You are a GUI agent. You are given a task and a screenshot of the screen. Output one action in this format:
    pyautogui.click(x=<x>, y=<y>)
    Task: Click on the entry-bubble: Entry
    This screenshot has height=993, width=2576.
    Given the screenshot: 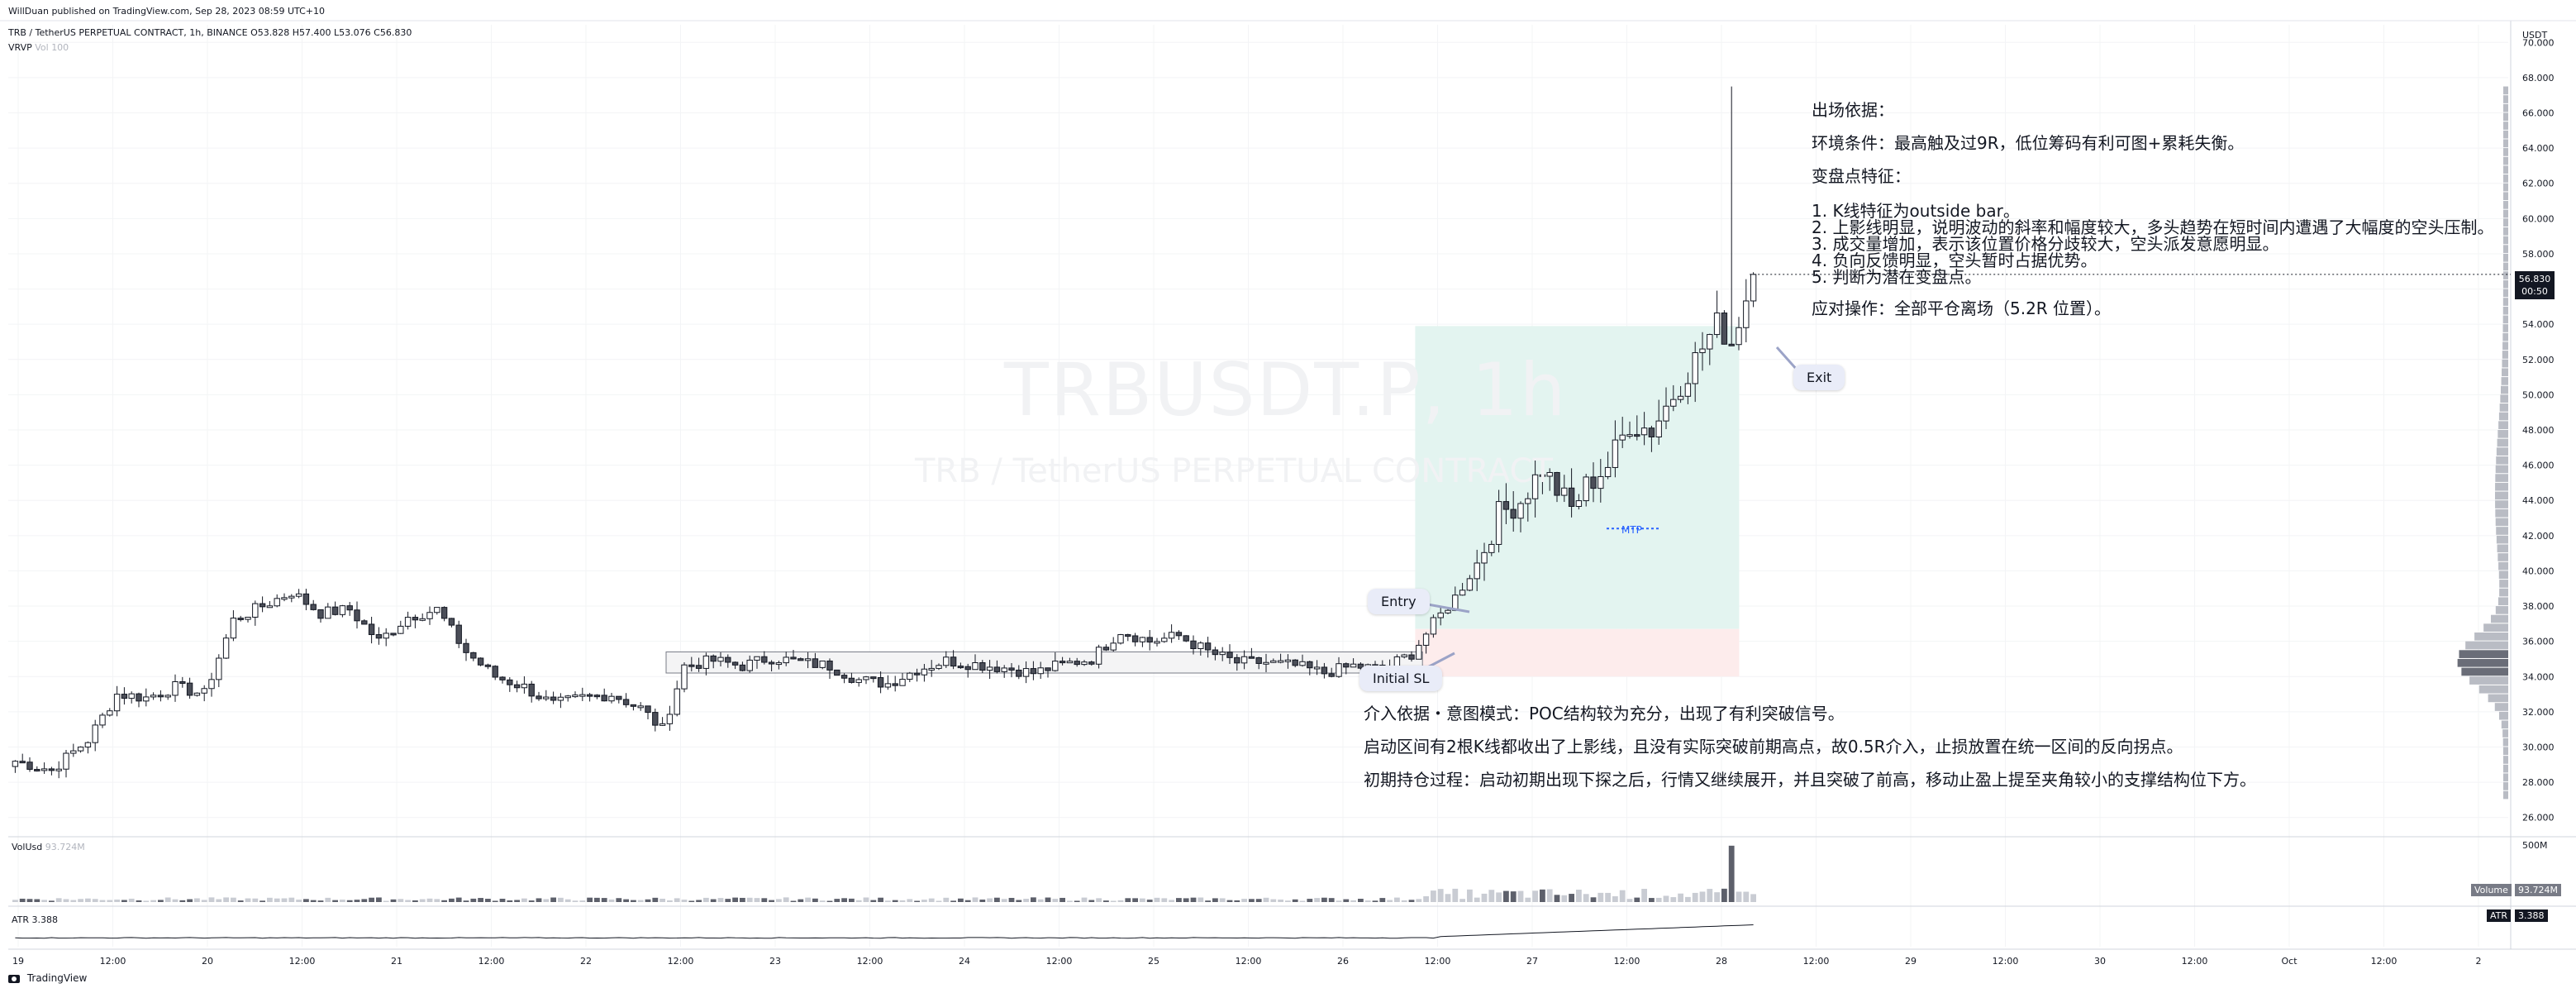 What is the action you would take?
    pyautogui.click(x=1399, y=601)
    